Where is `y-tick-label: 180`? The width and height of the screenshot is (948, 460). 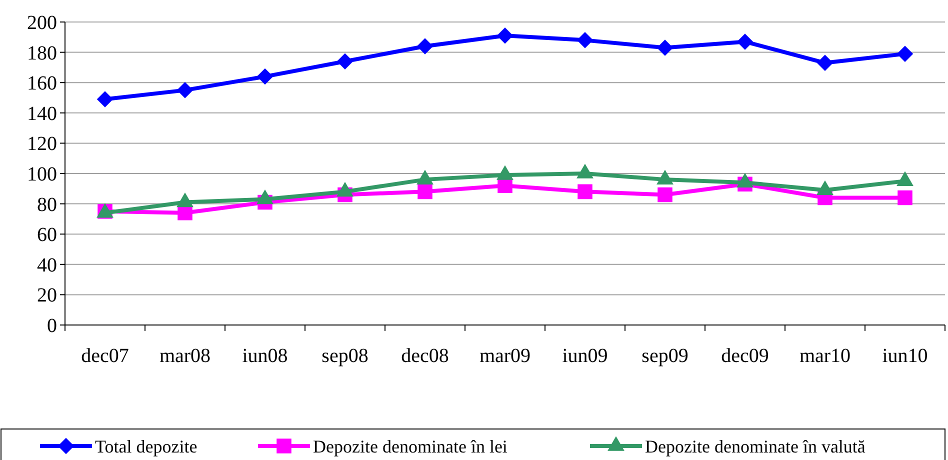
y-tick-label: 180 is located at coordinates (42, 53).